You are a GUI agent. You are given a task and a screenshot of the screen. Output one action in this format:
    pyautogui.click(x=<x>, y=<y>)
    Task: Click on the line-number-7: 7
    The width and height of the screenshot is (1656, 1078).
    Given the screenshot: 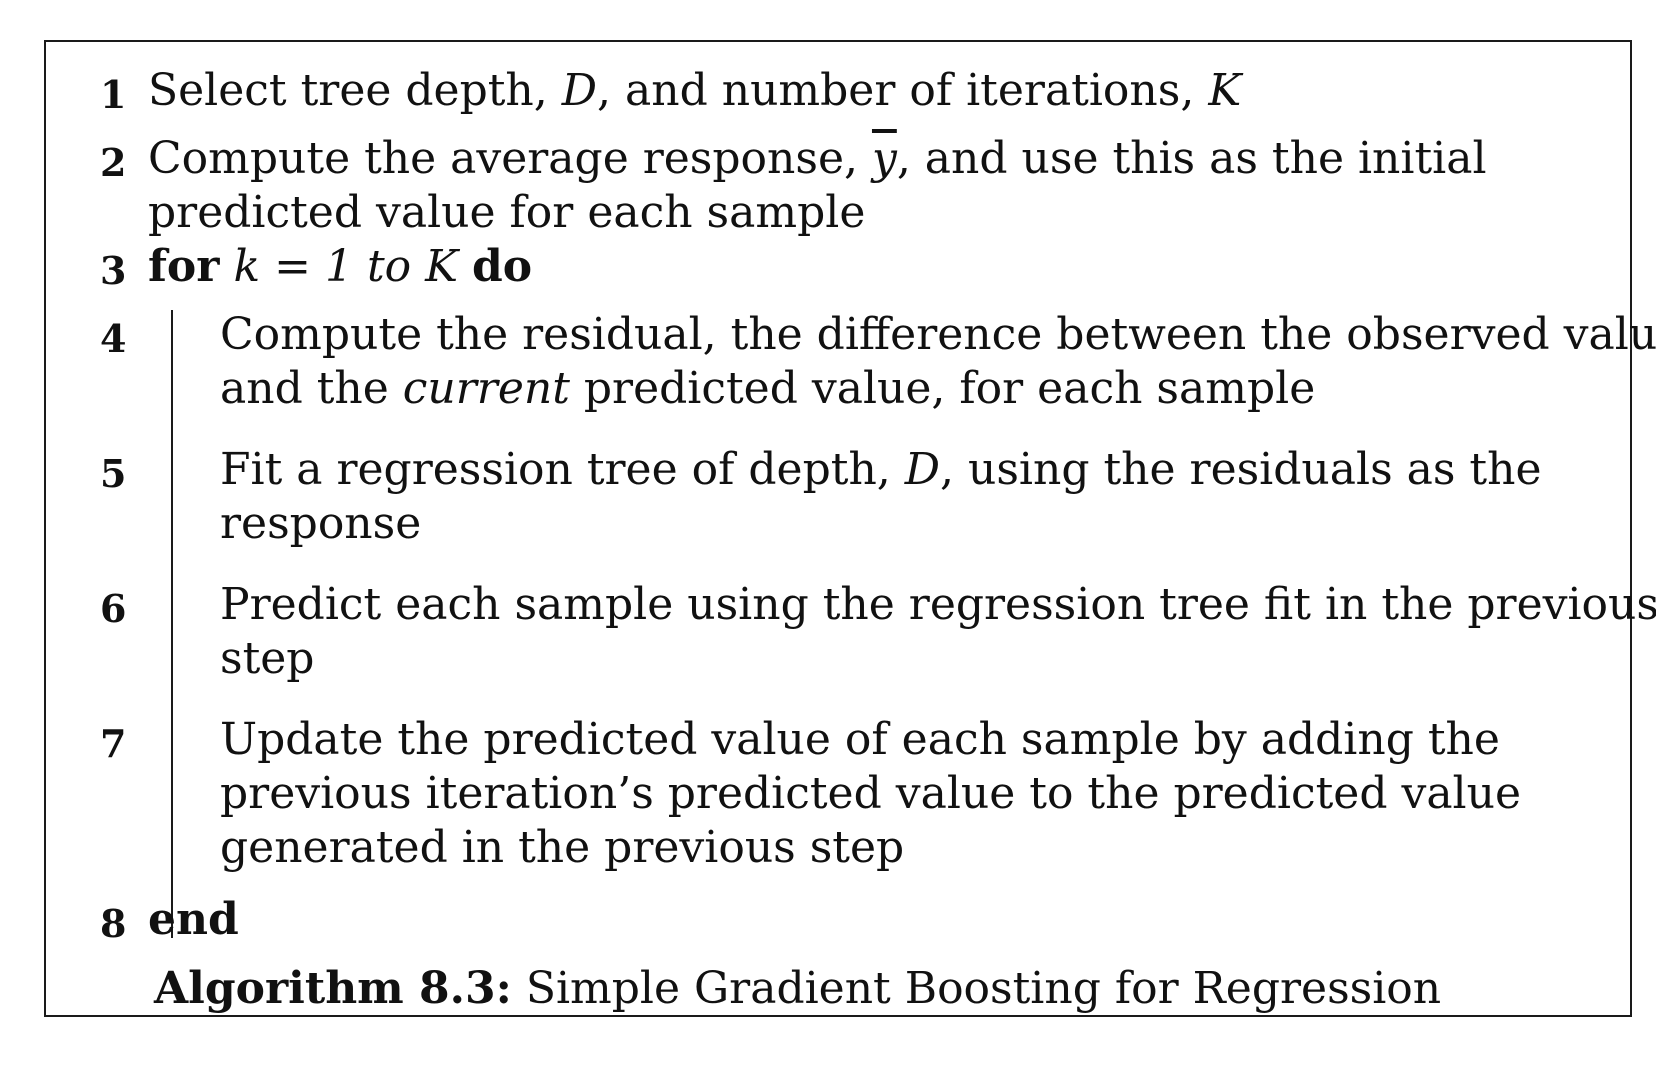 What is the action you would take?
    pyautogui.click(x=113, y=743)
    